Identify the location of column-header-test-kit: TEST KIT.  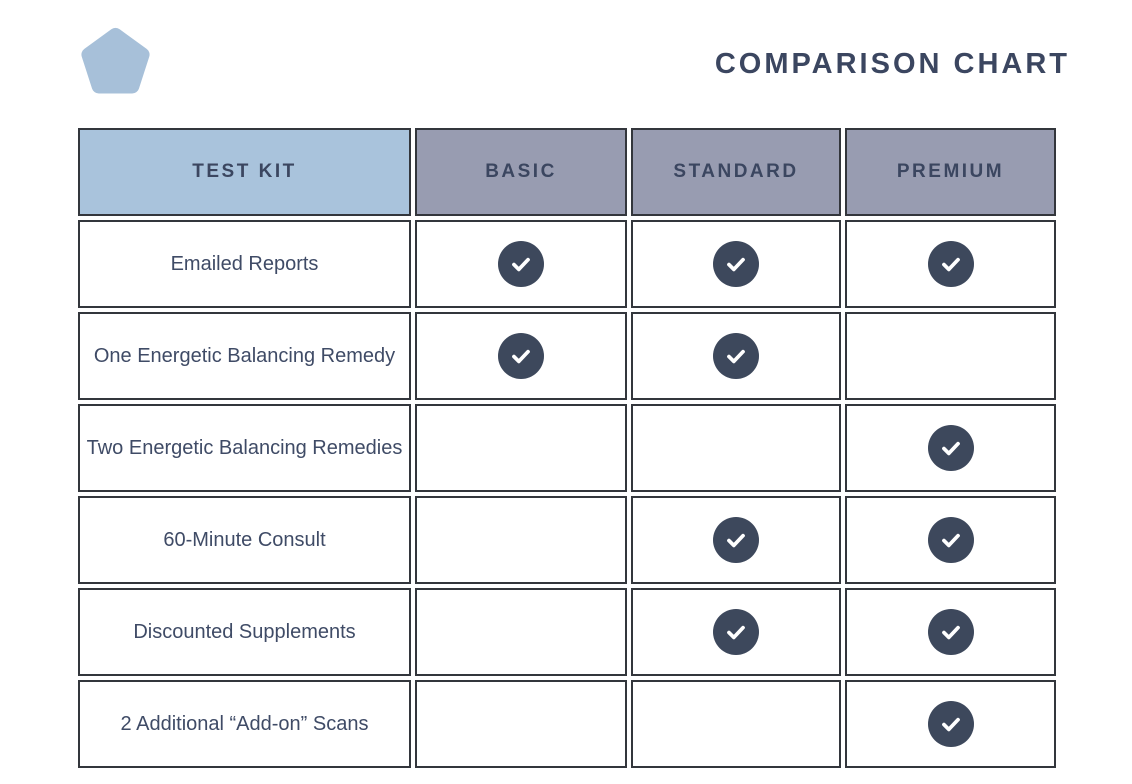
(244, 172).